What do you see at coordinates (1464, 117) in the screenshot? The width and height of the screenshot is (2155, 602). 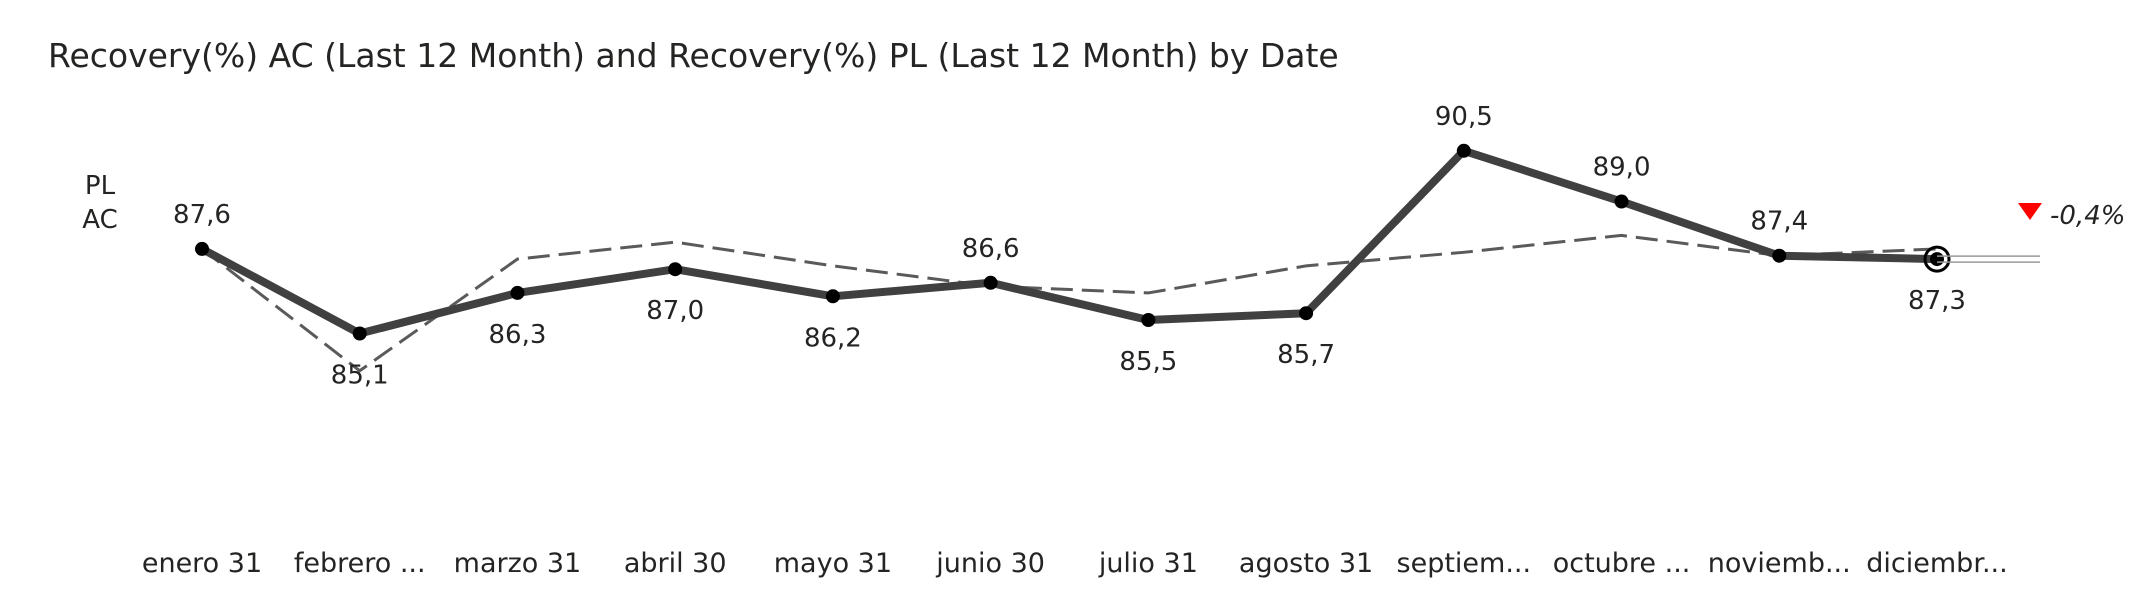 I see `data-label: 90,5` at bounding box center [1464, 117].